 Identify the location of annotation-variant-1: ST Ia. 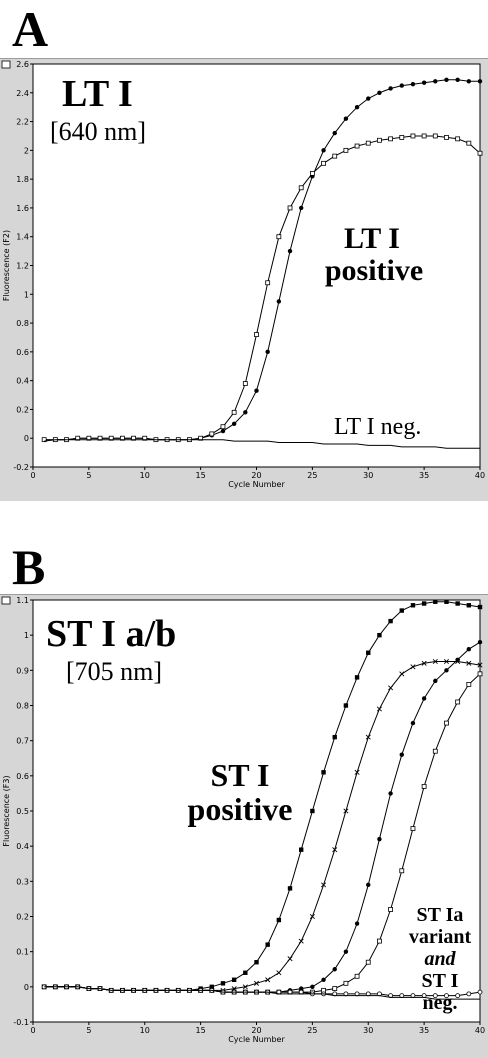
(440, 915).